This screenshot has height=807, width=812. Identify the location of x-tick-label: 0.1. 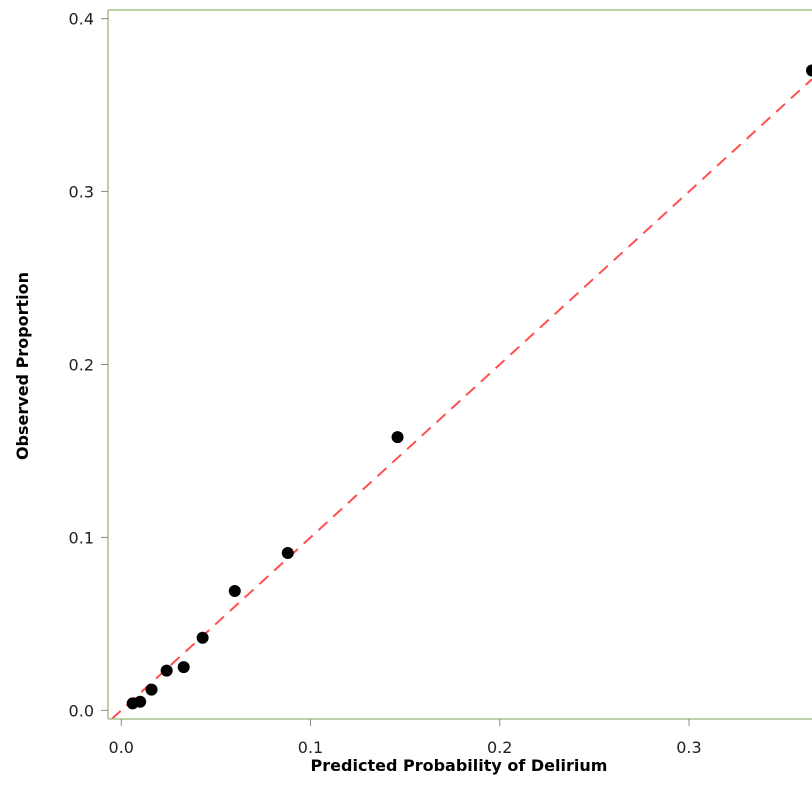
(310, 747).